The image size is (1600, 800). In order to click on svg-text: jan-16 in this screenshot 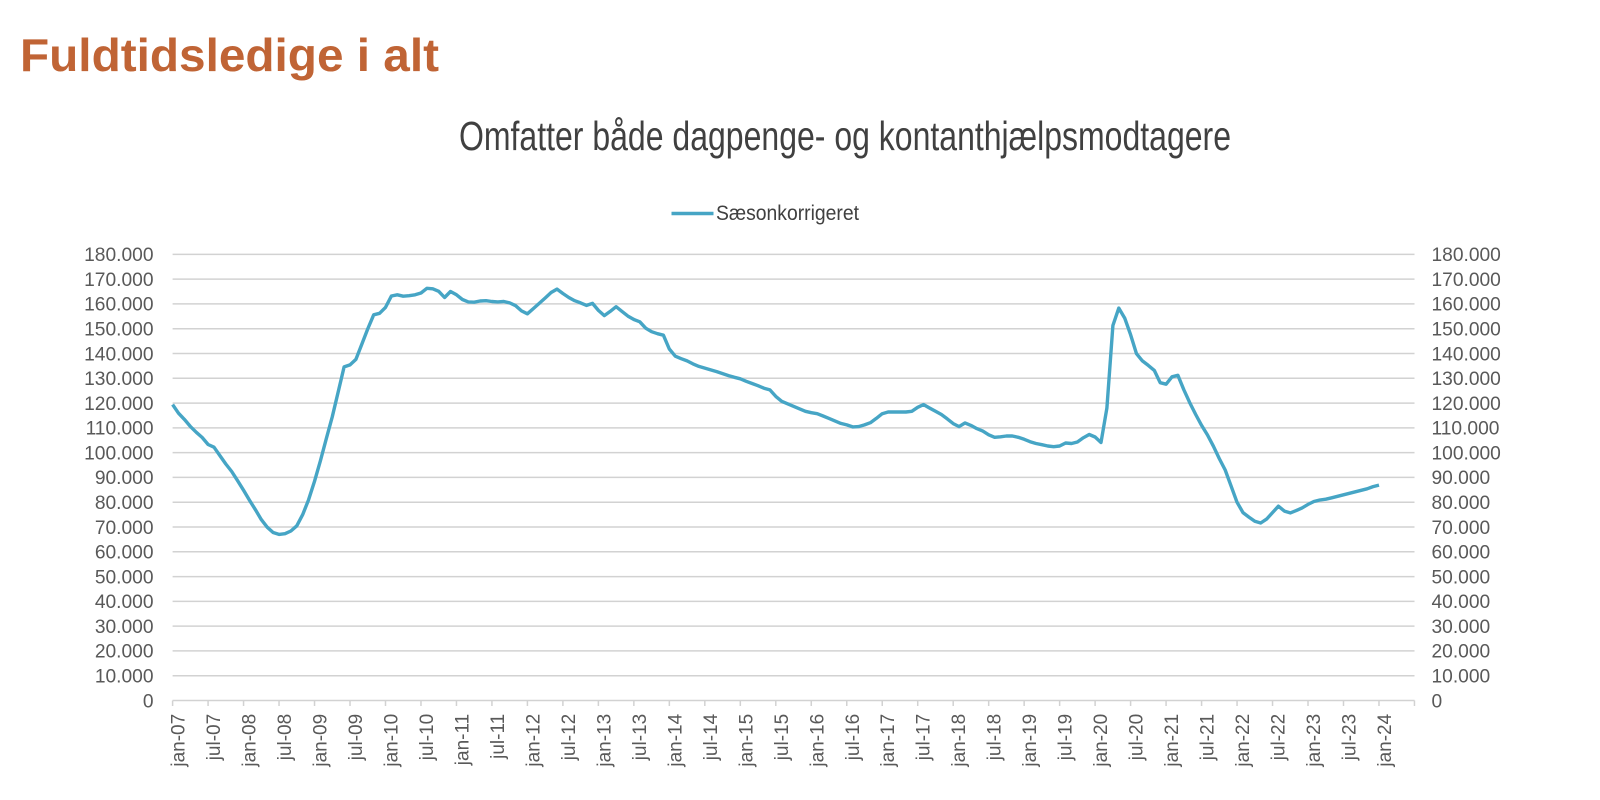, I will do `click(817, 741)`.